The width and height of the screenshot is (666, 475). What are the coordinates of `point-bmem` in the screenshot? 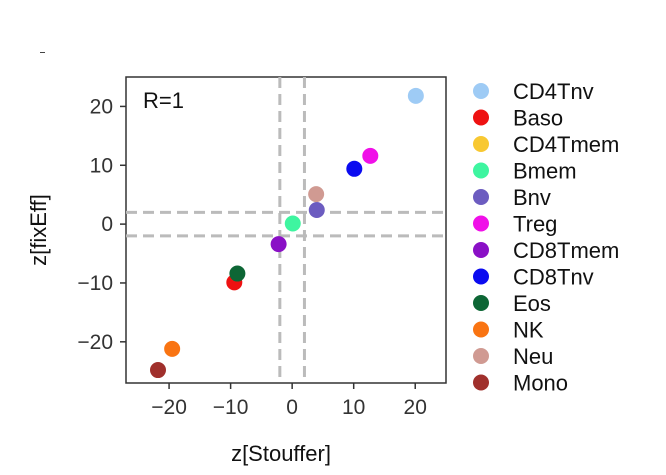 It's located at (292, 223).